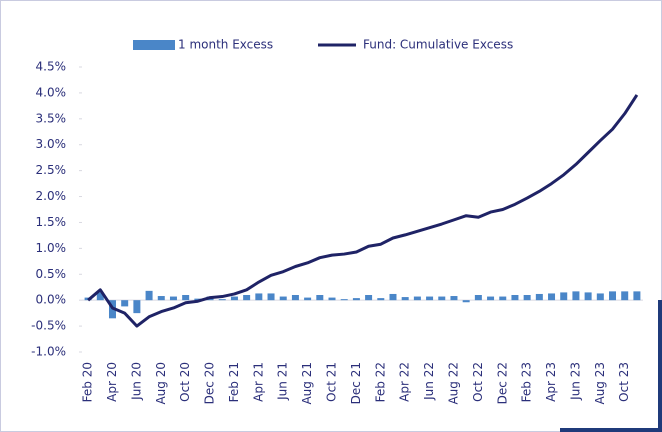  Describe the element at coordinates (51, 196) in the screenshot. I see `y-tick-label: 2.0%` at that location.